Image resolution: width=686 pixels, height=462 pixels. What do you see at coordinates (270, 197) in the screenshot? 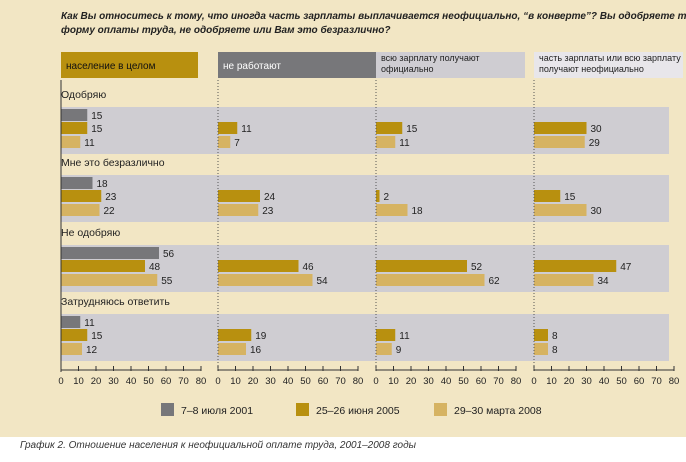
I see `data-label: 24` at bounding box center [270, 197].